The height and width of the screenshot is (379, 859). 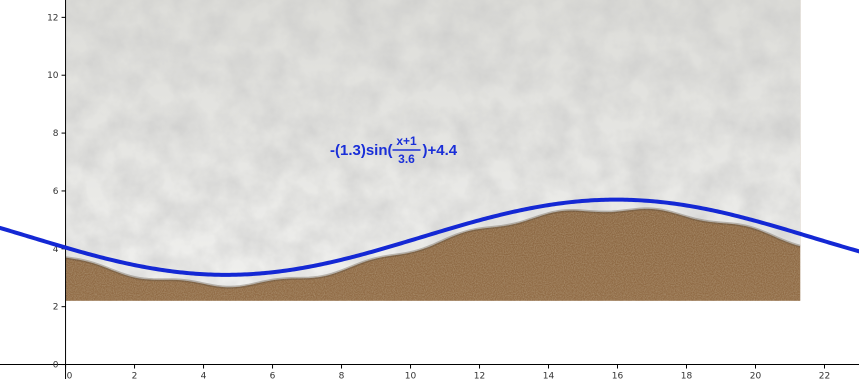 I want to click on x-tick-label: 22, so click(x=824, y=375).